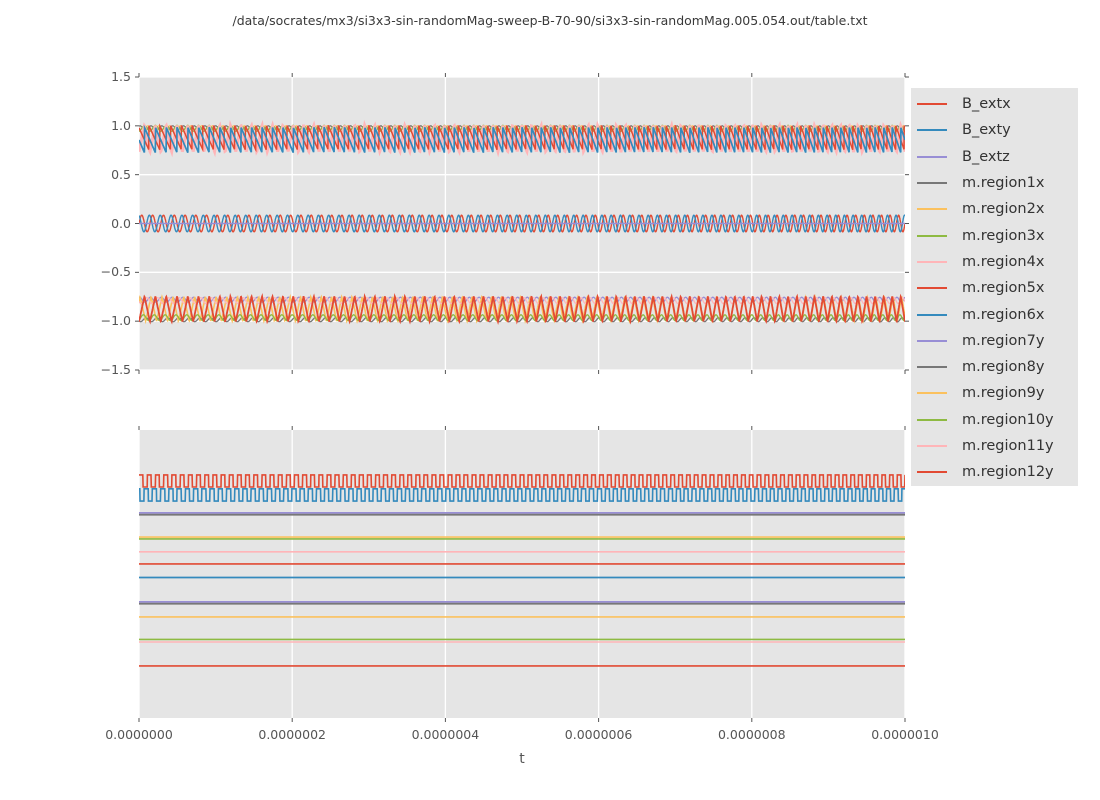 The width and height of the screenshot is (1100, 800). Describe the element at coordinates (445, 734) in the screenshot. I see `x-tick-label: 0.0000004` at that location.